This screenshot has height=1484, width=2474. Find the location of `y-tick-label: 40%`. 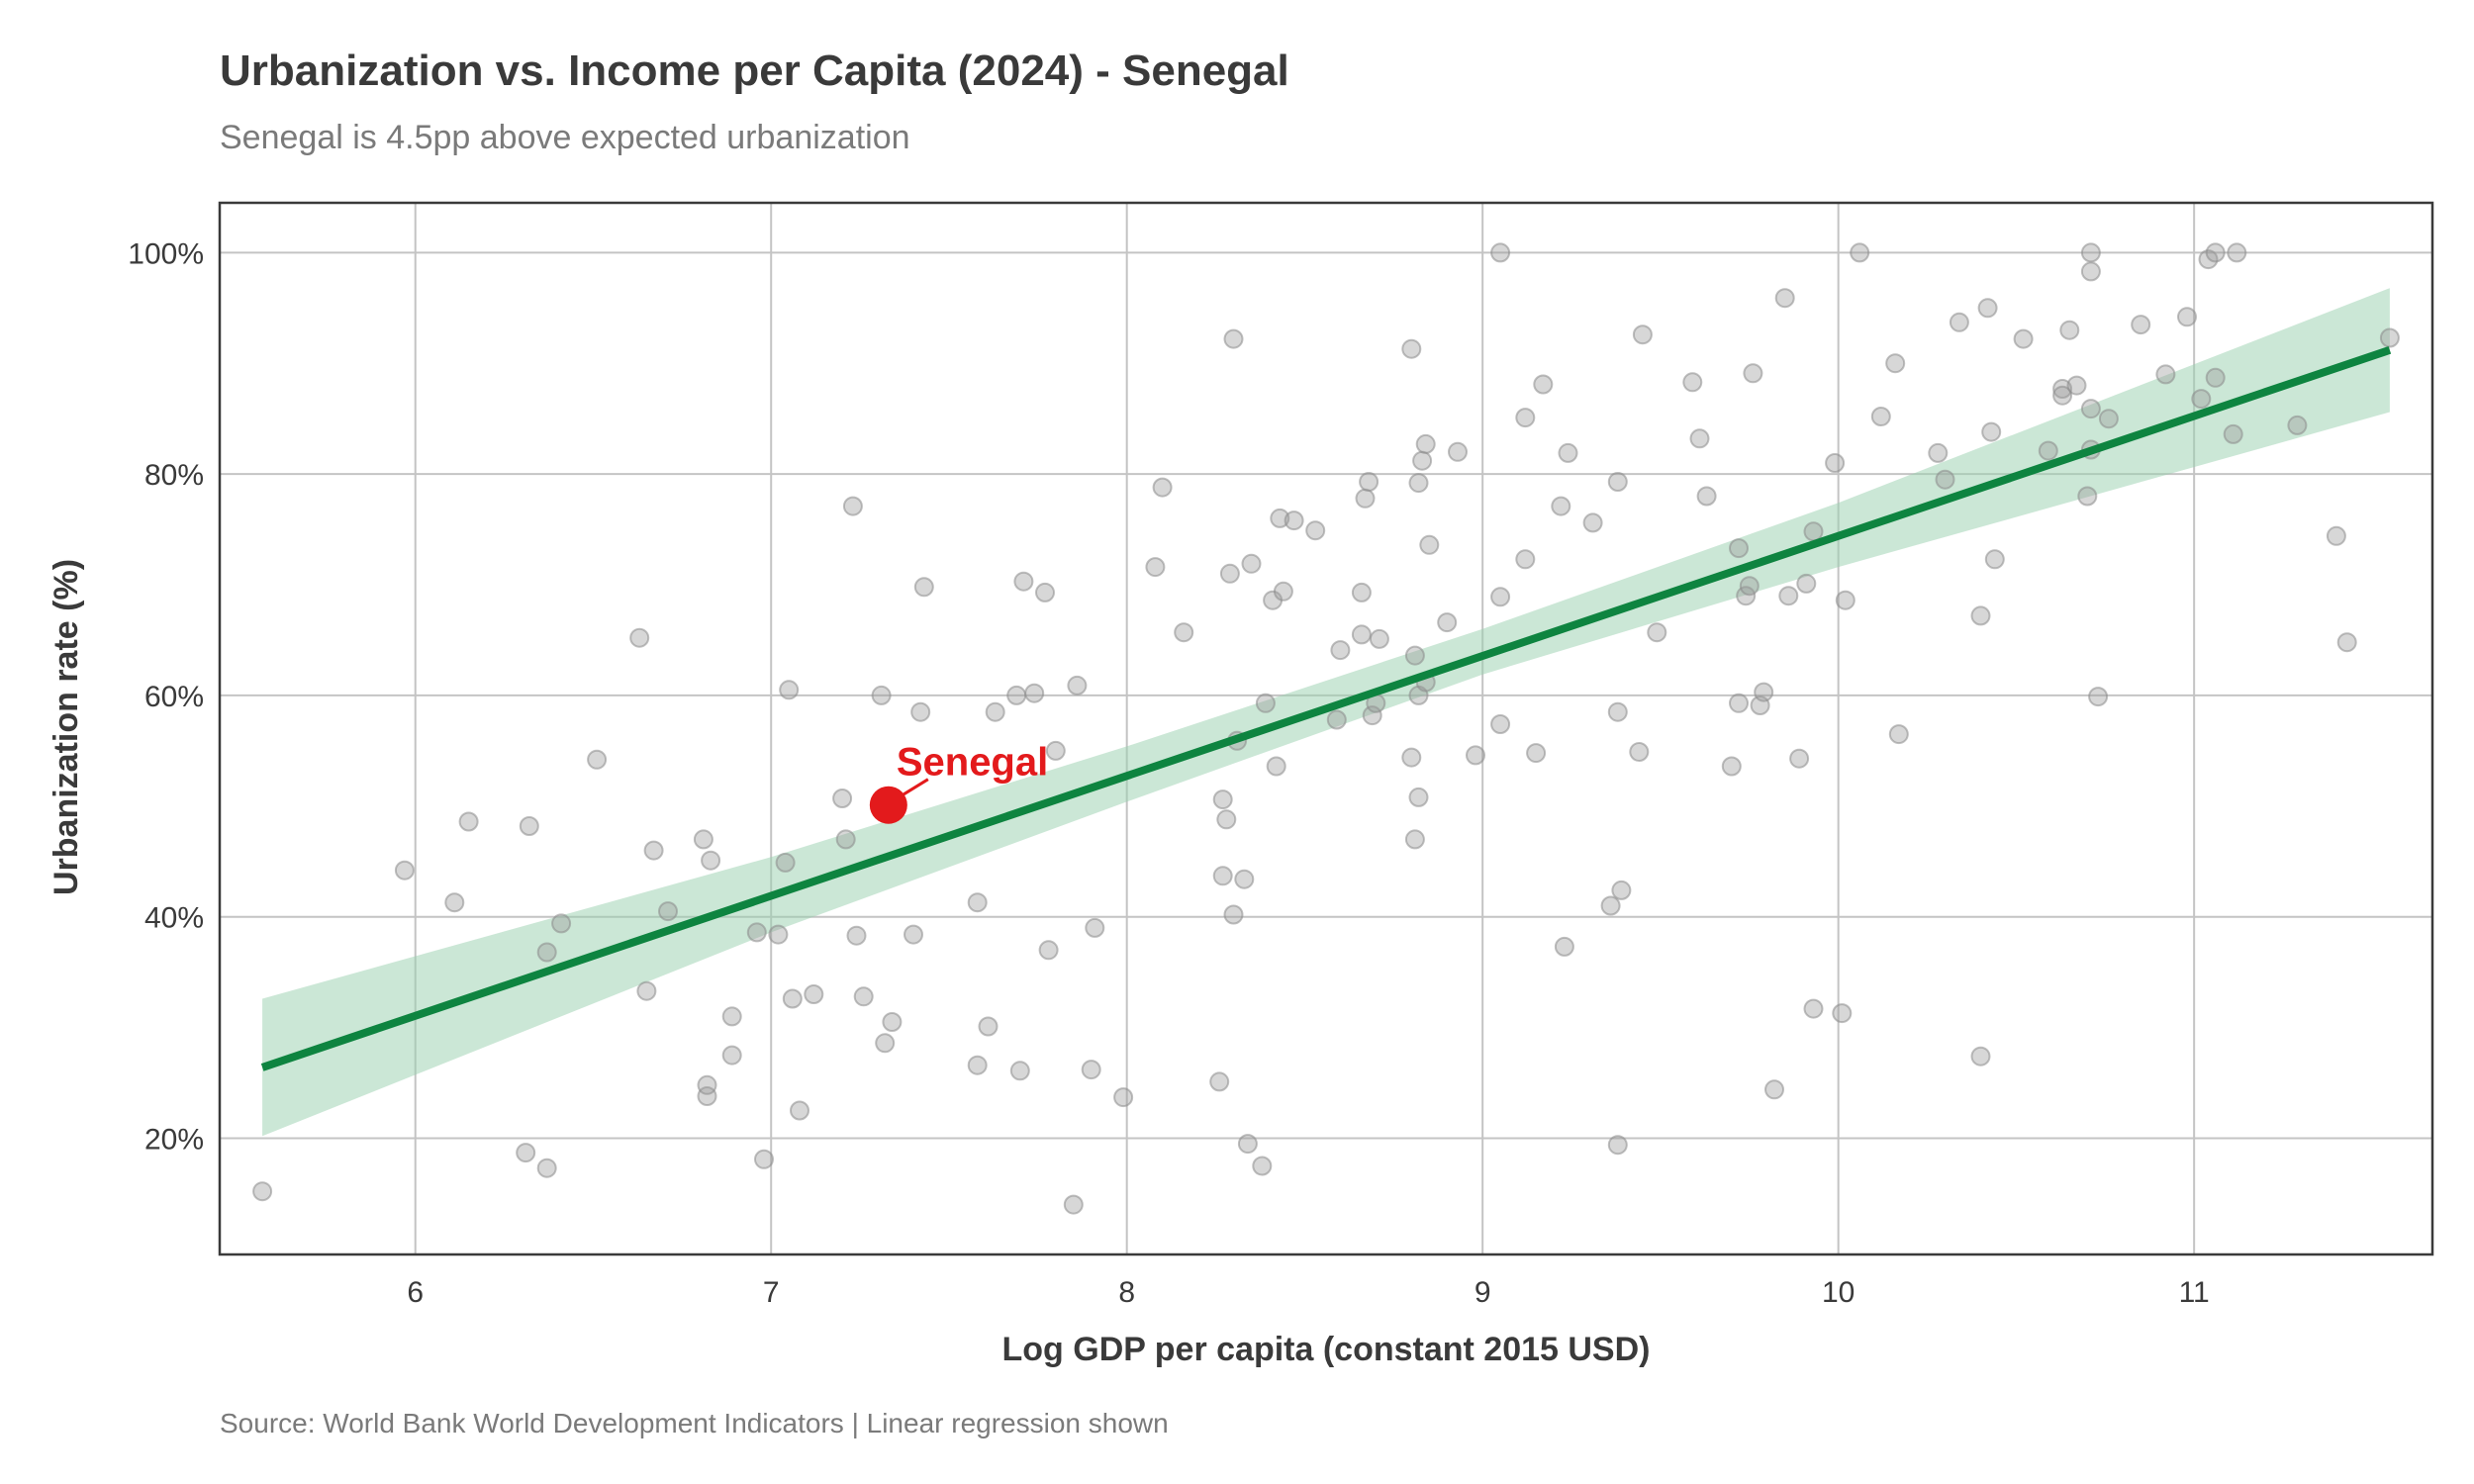

y-tick-label: 40% is located at coordinates (174, 918).